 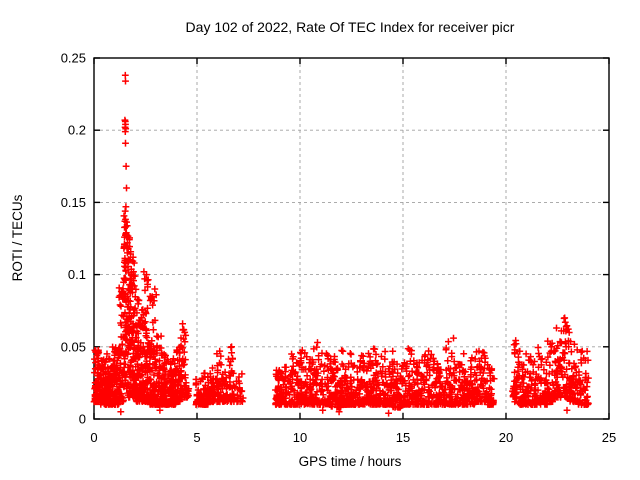 I want to click on x-tick-label: 10, so click(x=300, y=437).